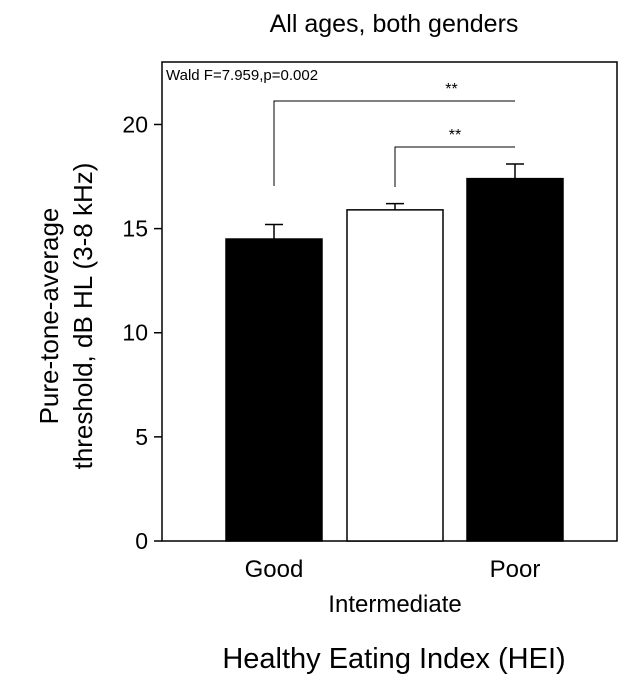  I want to click on stats-annotation: Wald F=7.959,p=0.002, so click(242, 75).